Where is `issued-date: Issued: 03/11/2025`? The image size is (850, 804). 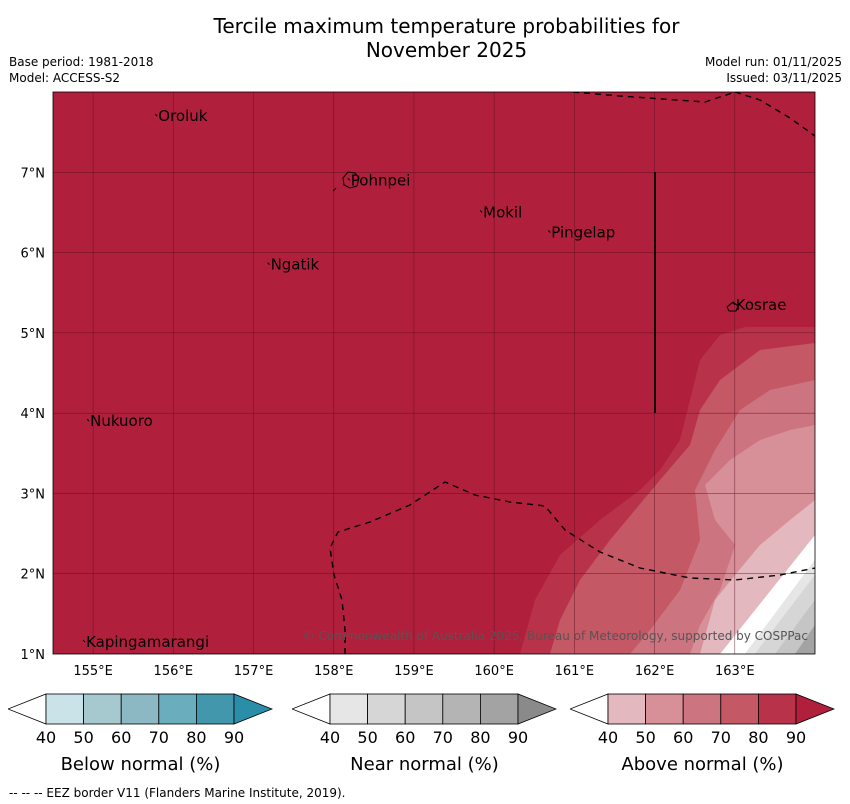
issued-date: Issued: 03/11/2025 is located at coordinates (784, 78).